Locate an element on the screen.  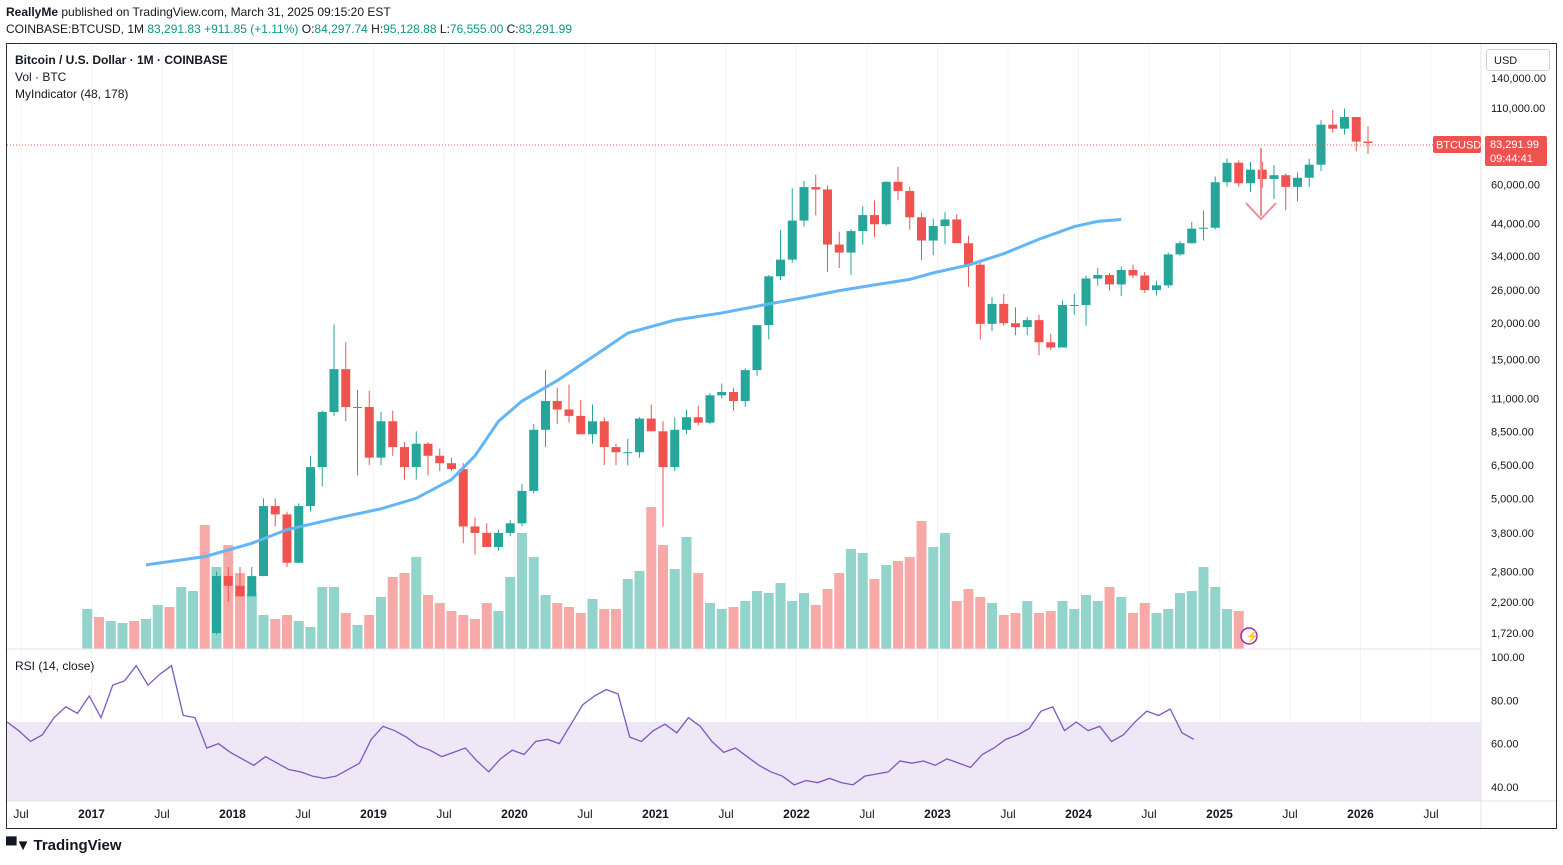
rsi-title: RSI (14, close) is located at coordinates (55, 666).